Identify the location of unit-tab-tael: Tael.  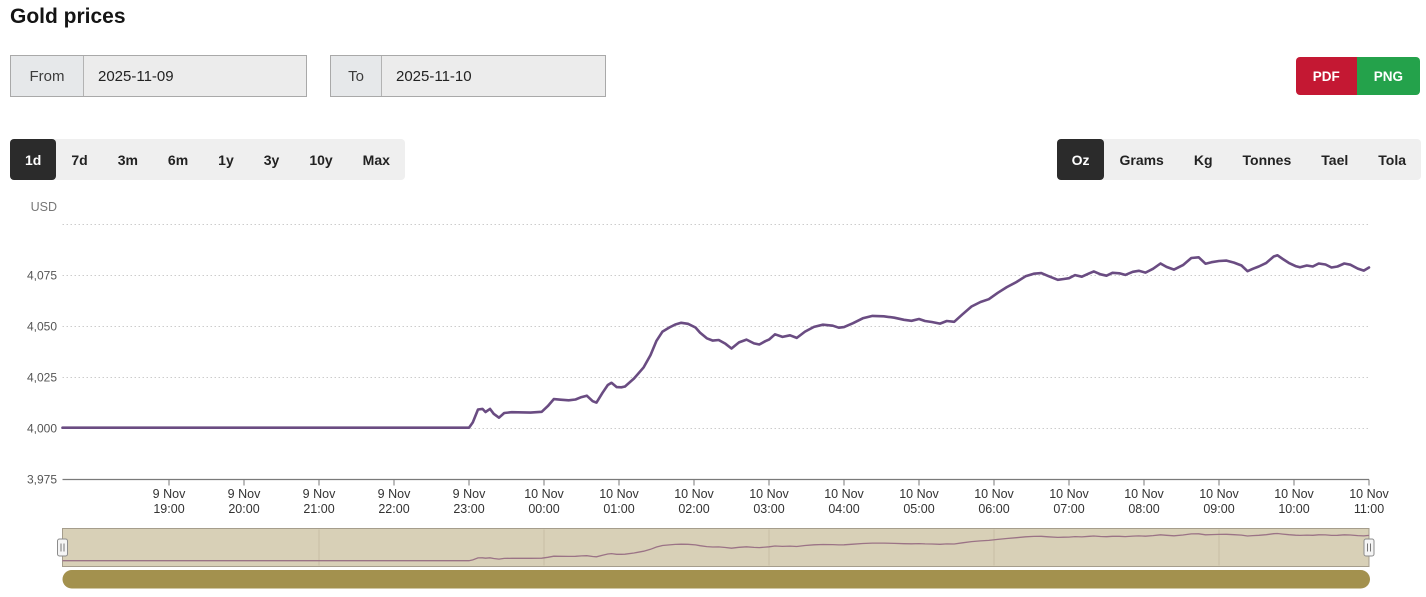
(1335, 159).